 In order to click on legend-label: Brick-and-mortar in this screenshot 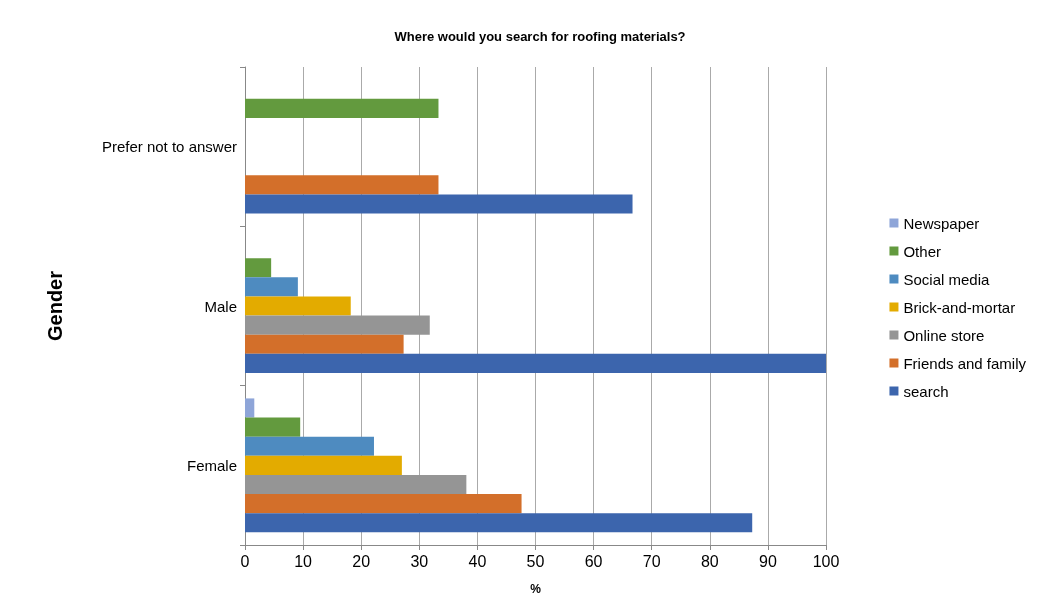, I will do `click(959, 307)`.